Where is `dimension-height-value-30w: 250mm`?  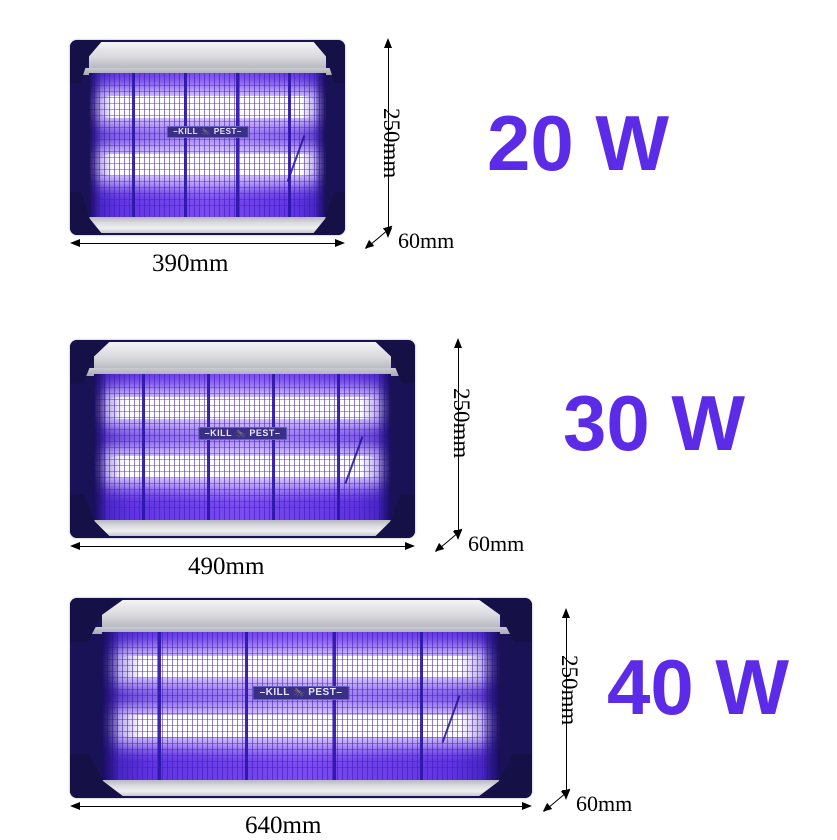 dimension-height-value-30w: 250mm is located at coordinates (461, 423).